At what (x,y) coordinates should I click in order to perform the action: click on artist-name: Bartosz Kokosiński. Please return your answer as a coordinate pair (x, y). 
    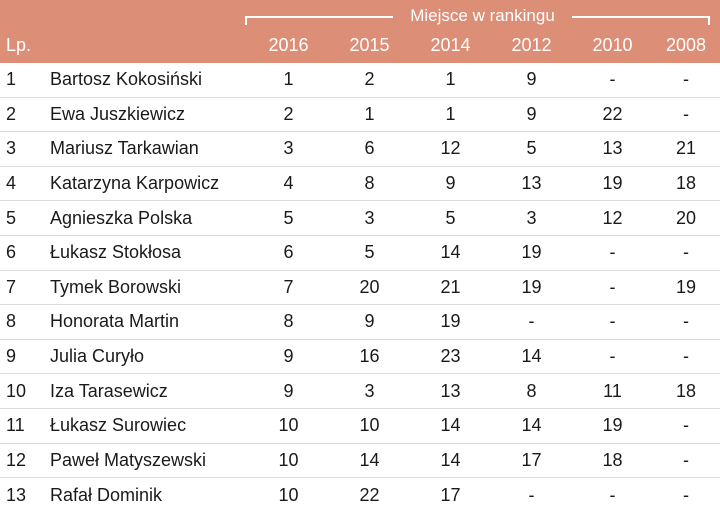
    Looking at the image, I should click on (126, 79).